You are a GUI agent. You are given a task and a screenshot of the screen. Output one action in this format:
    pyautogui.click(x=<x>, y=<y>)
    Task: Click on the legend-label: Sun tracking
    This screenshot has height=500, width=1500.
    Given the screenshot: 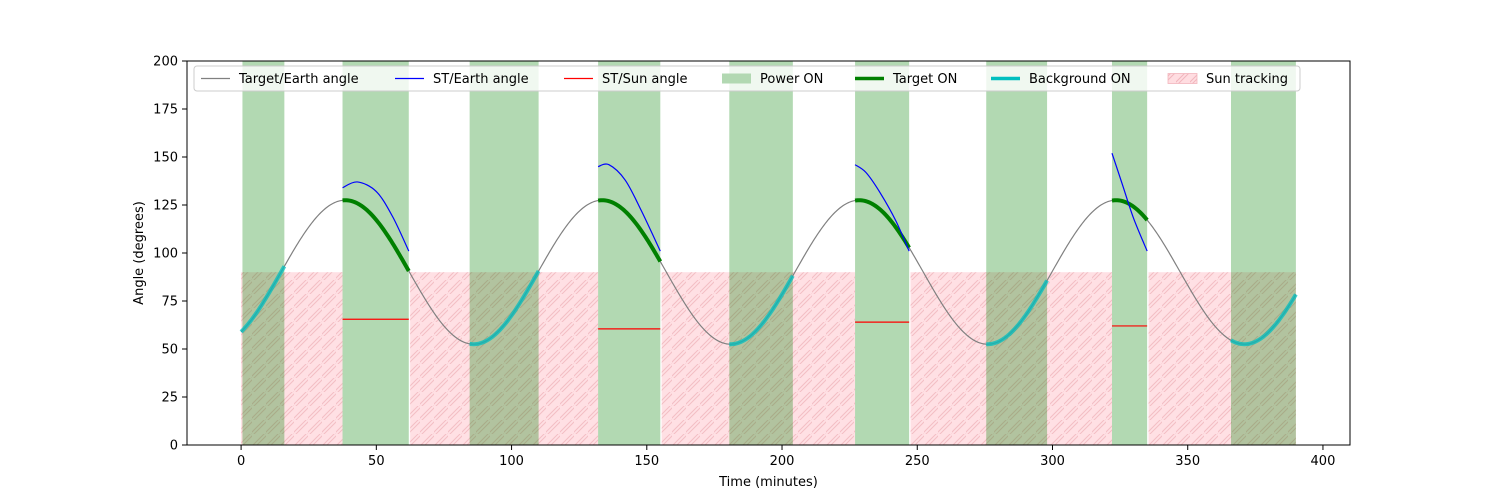 What is the action you would take?
    pyautogui.click(x=1247, y=79)
    